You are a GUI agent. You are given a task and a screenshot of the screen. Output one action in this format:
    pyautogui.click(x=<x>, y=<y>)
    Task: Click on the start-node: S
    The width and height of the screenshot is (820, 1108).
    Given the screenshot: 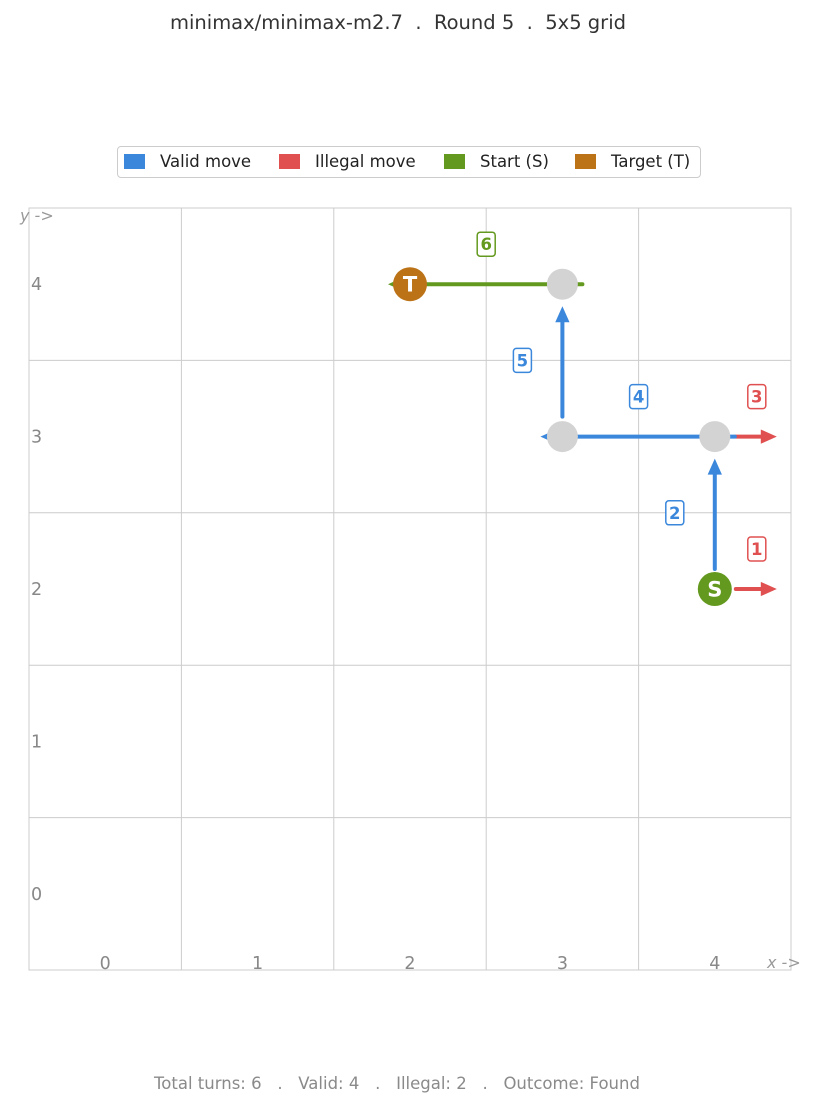 What is the action you would take?
    pyautogui.click(x=714, y=589)
    